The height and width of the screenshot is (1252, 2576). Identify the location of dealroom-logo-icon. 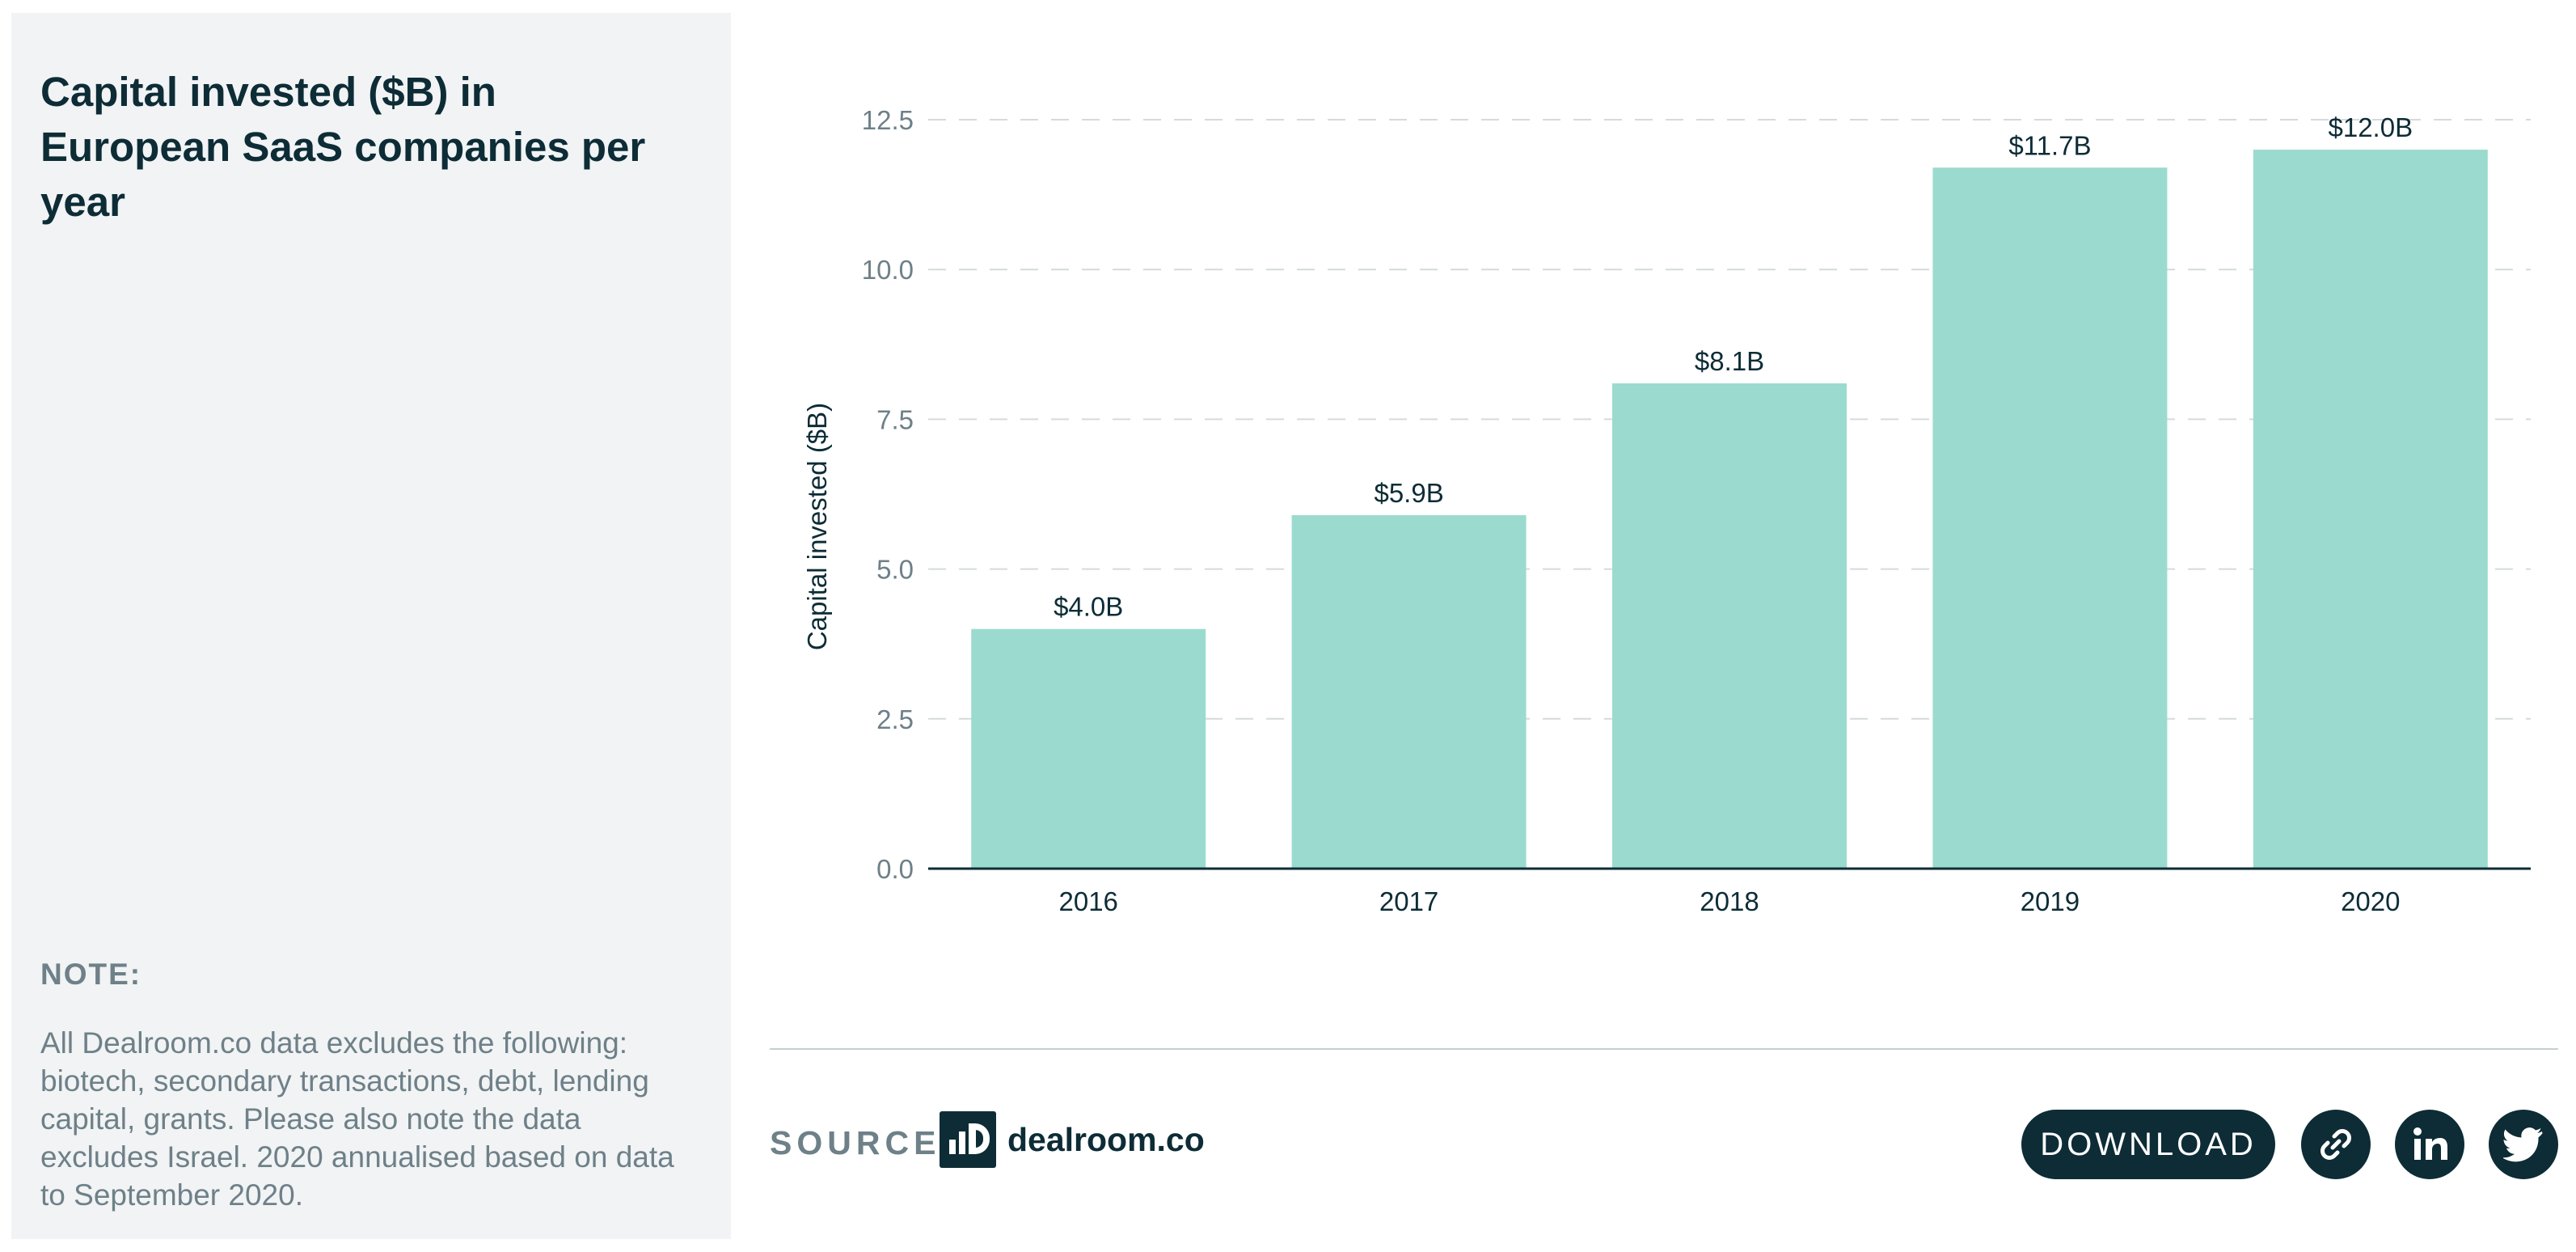
(968, 1139).